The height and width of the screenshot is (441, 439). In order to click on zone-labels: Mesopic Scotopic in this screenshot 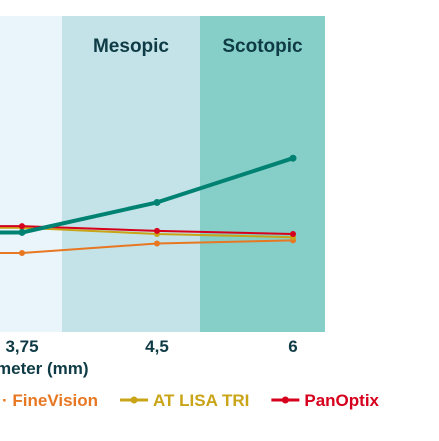, I will do `click(198, 46)`.